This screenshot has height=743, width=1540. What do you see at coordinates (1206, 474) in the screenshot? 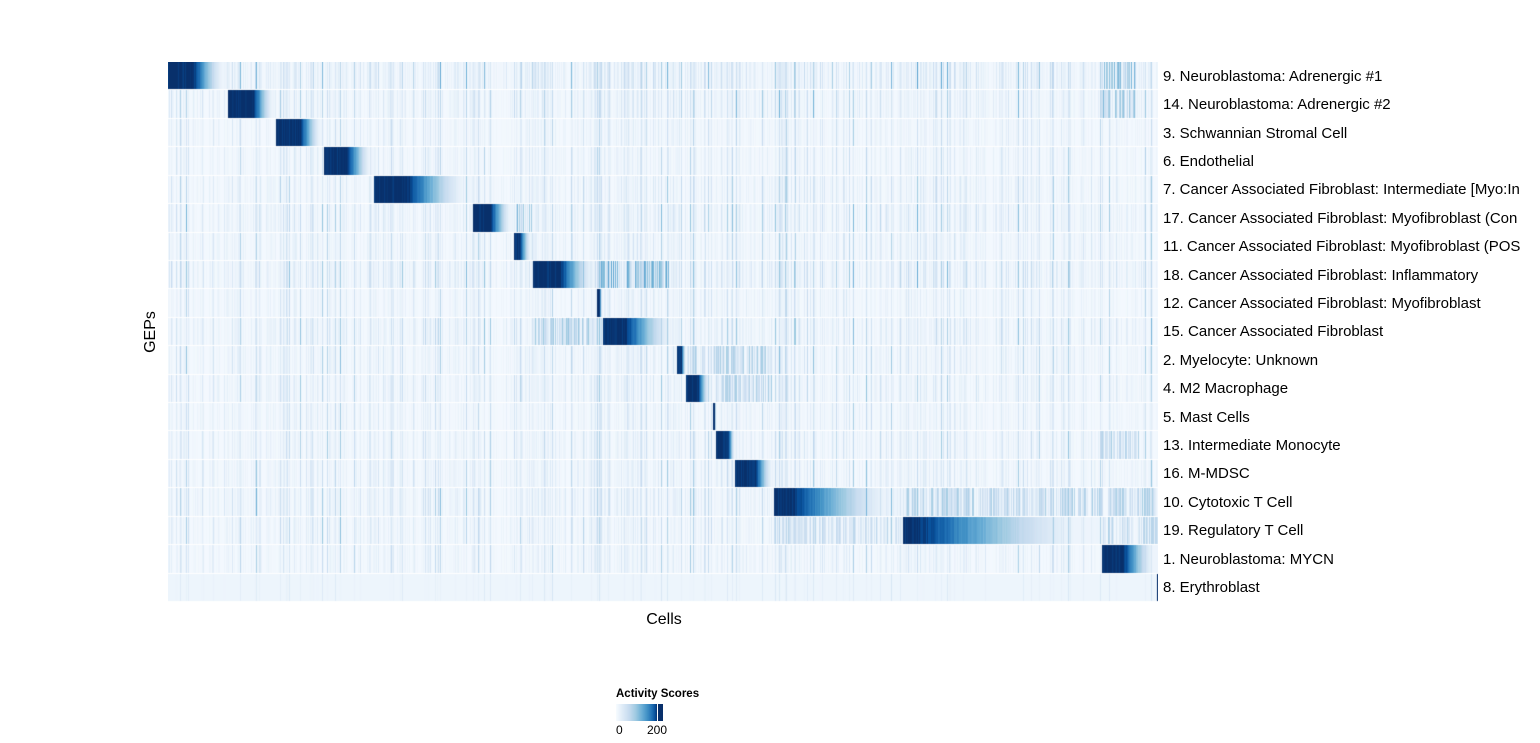
I see `row-label: 16. M-MDSC` at bounding box center [1206, 474].